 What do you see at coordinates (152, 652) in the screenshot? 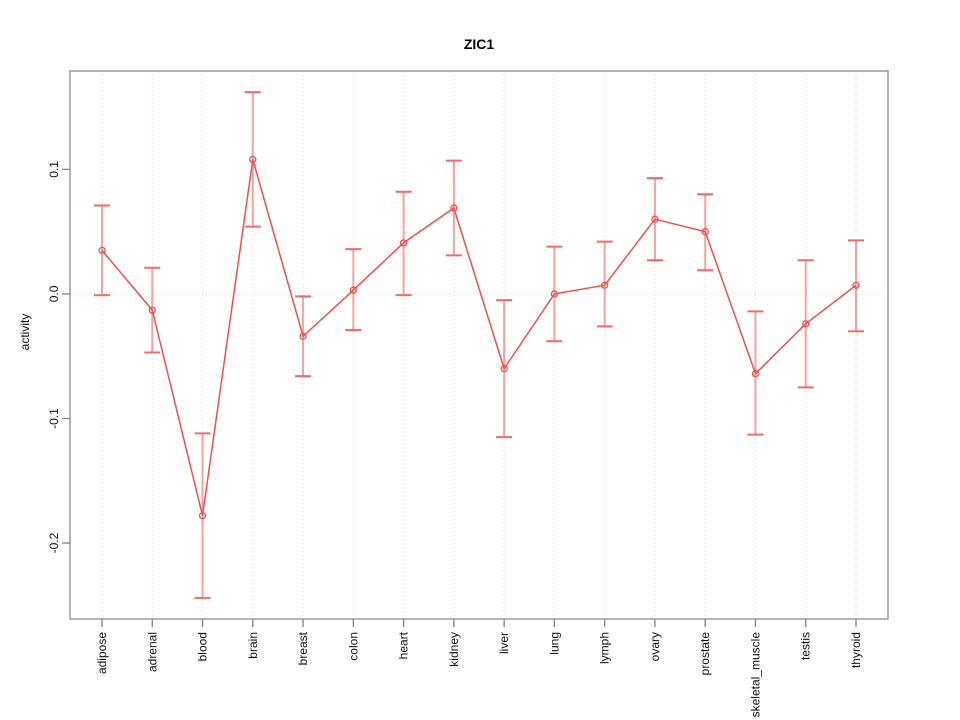
I see `x-tick-label: adrenal` at bounding box center [152, 652].